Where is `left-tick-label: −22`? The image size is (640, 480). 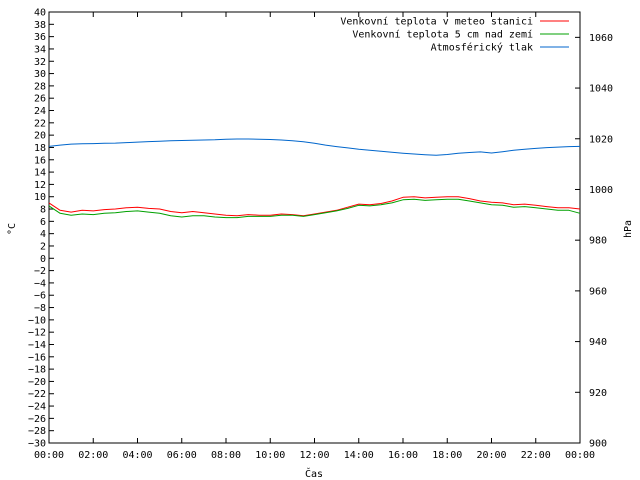 left-tick-label: −22 is located at coordinates (37, 394).